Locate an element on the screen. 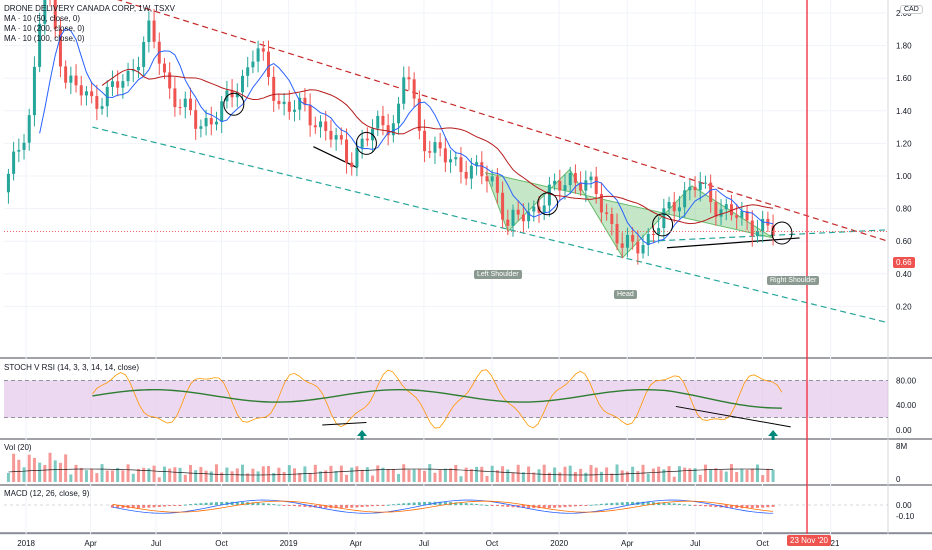  macd-line is located at coordinates (443, 506).